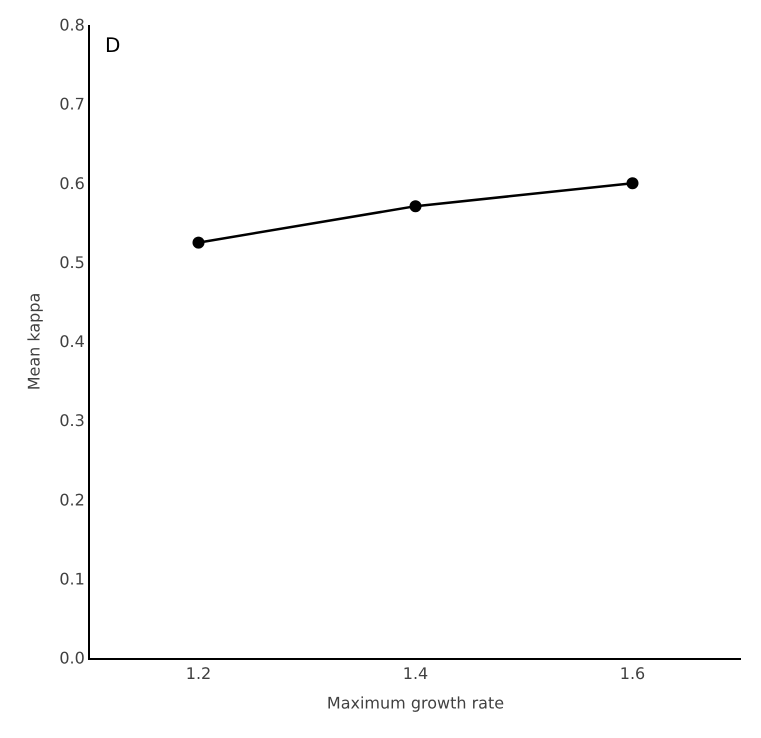 This screenshot has height=738, width=761. Describe the element at coordinates (72, 658) in the screenshot. I see `y-tick-label: 0.0` at that location.